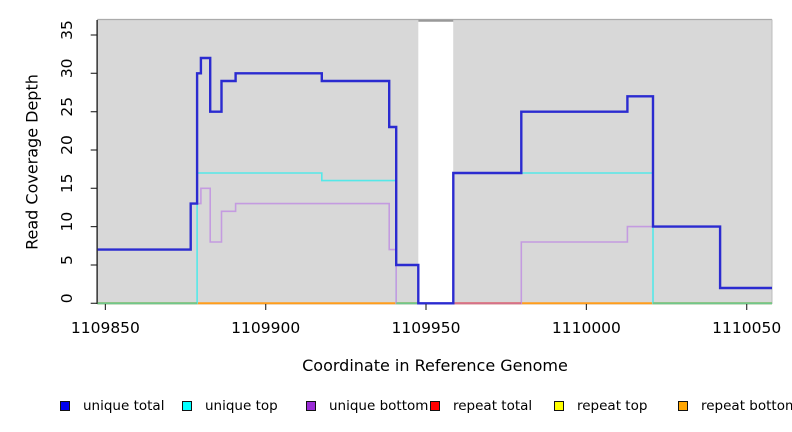  Describe the element at coordinates (67, 30) in the screenshot. I see `y-tick-label: 35` at that location.